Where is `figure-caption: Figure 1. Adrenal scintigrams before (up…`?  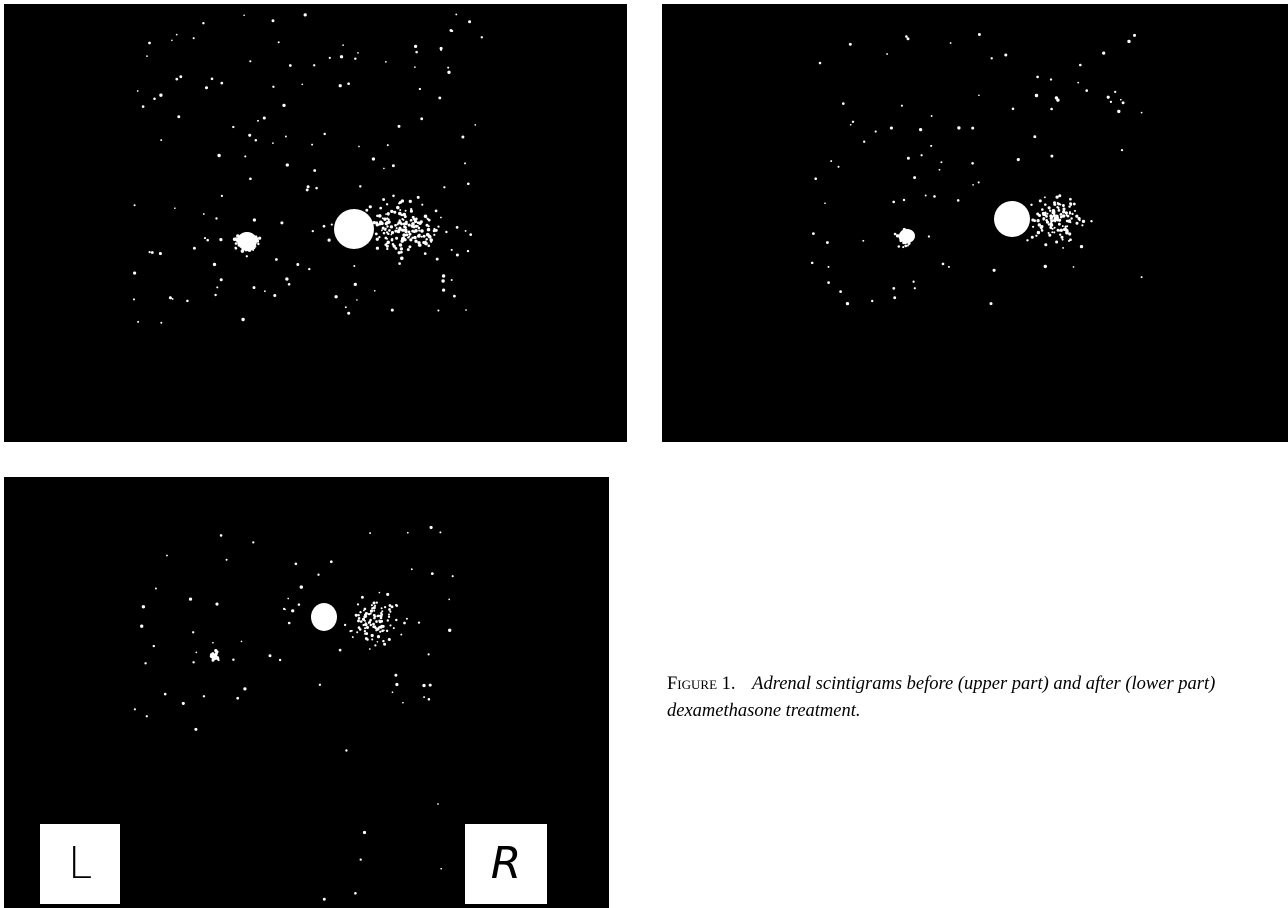
figure-caption: Figure 1. Adrenal scintigrams before (up… is located at coordinates (977, 698).